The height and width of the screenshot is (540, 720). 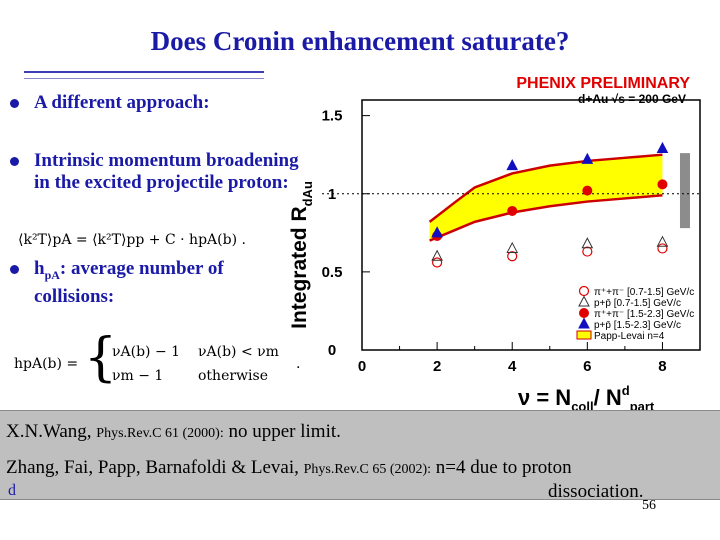 What do you see at coordinates (233, 376) in the screenshot?
I see `formula-2-cond-2: otherwise` at bounding box center [233, 376].